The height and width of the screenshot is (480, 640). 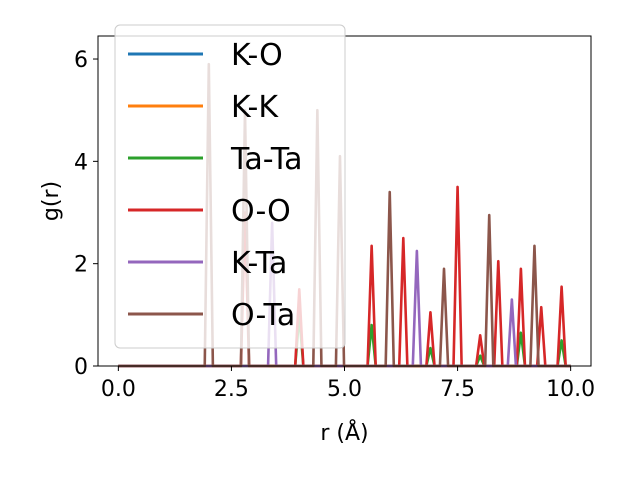 What do you see at coordinates (266, 159) in the screenshot?
I see `legend-label: Ta-Ta` at bounding box center [266, 159].